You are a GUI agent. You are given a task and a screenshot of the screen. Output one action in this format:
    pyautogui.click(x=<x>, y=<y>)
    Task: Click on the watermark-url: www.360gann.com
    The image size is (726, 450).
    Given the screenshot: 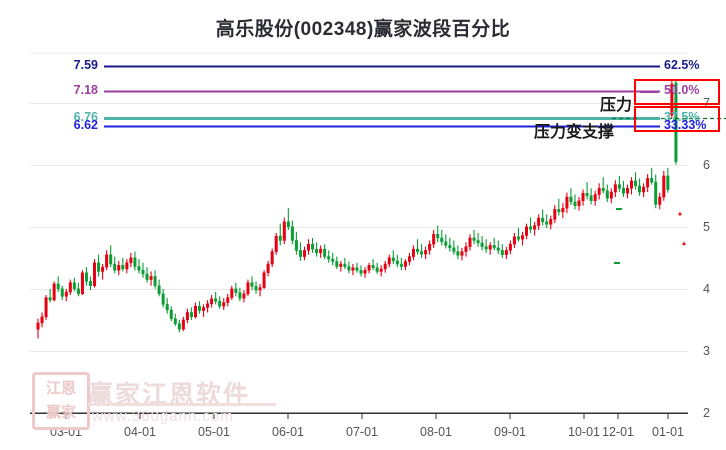 What is the action you would take?
    pyautogui.click(x=163, y=416)
    